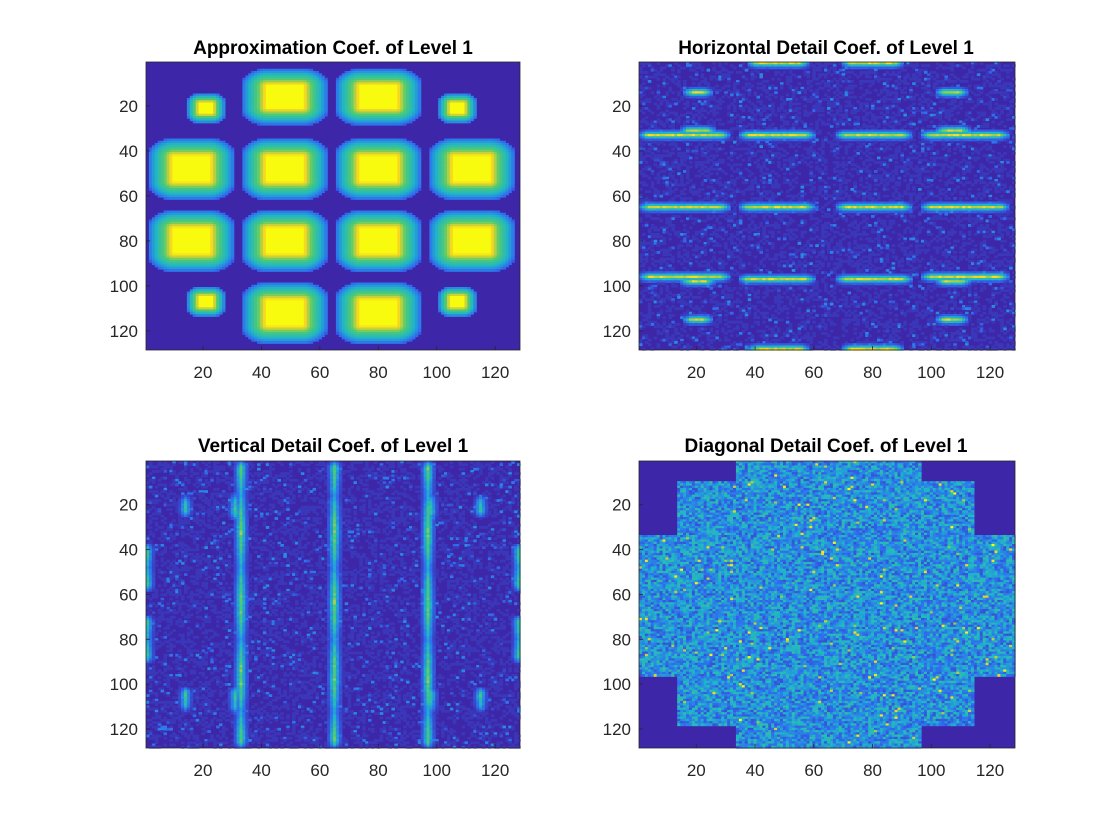 The image size is (1120, 840). What do you see at coordinates (333, 206) in the screenshot?
I see `heatmap-image` at bounding box center [333, 206].